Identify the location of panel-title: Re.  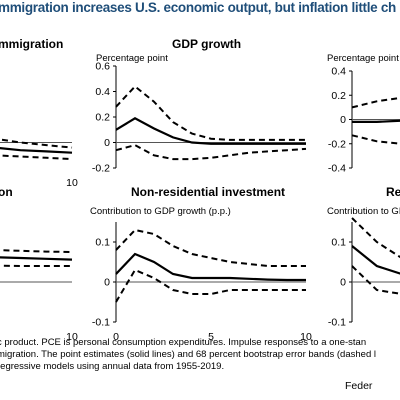
(393, 192).